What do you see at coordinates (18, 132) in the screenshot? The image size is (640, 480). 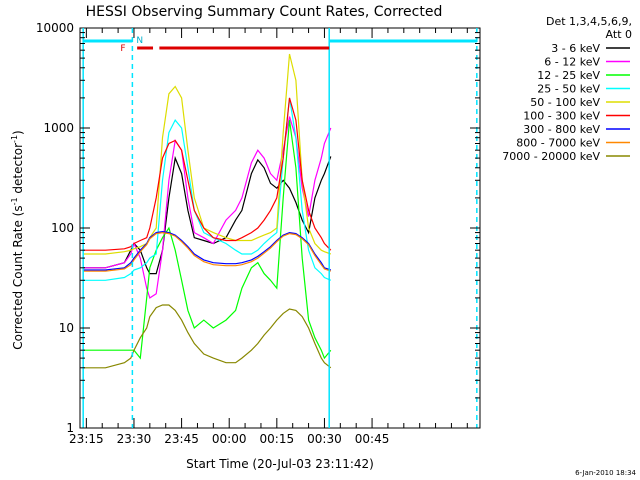 I see `y-axis-label-end: )` at bounding box center [18, 132].